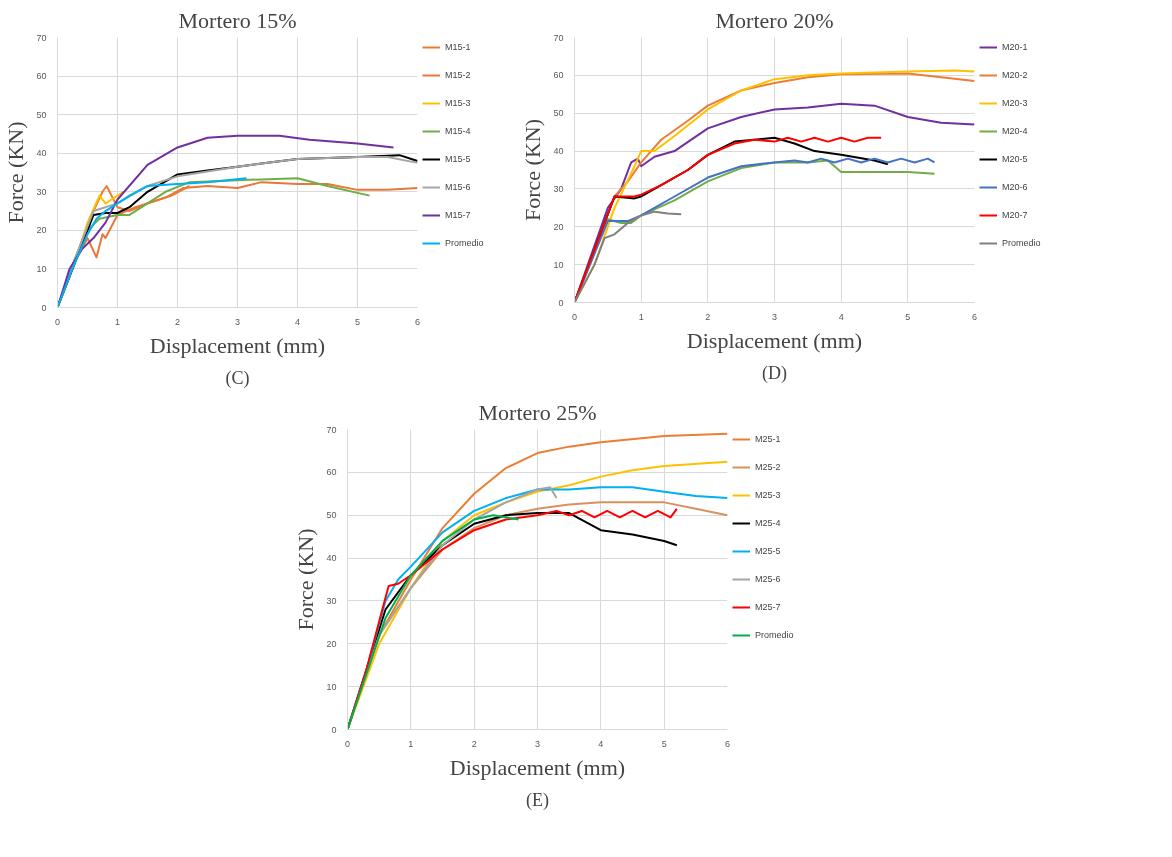 This screenshot has width=1172, height=857. Describe the element at coordinates (775, 373) in the screenshot. I see `text: (D)` at that location.